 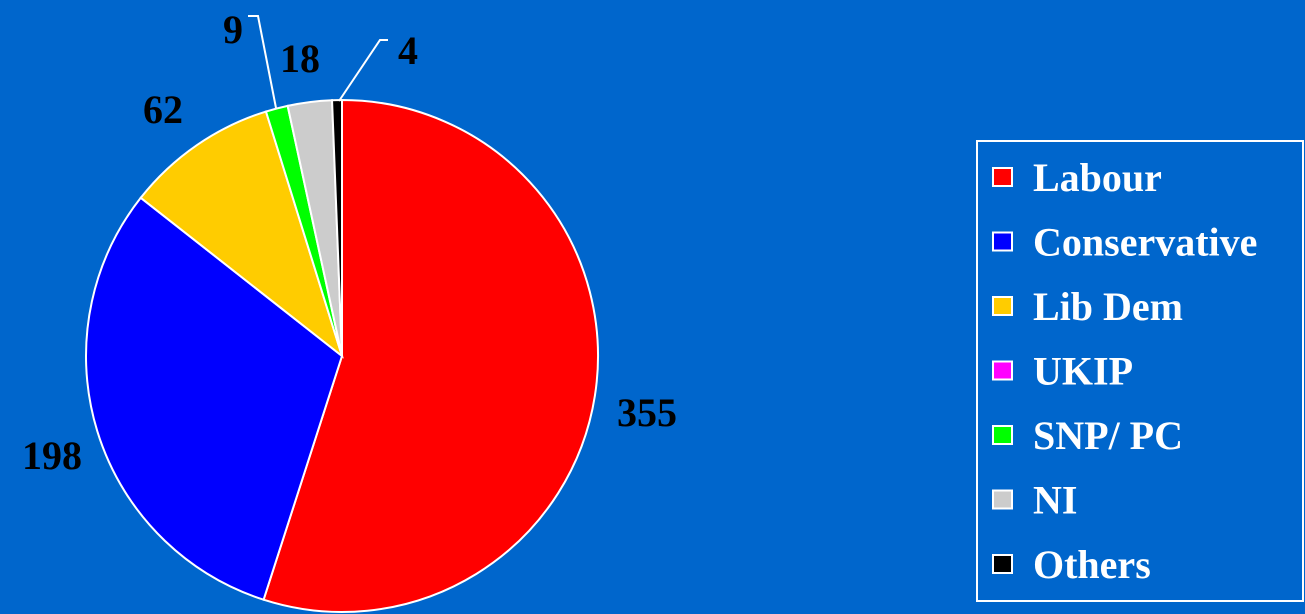 What do you see at coordinates (52, 455) in the screenshot?
I see `data-label-conservative: 198` at bounding box center [52, 455].